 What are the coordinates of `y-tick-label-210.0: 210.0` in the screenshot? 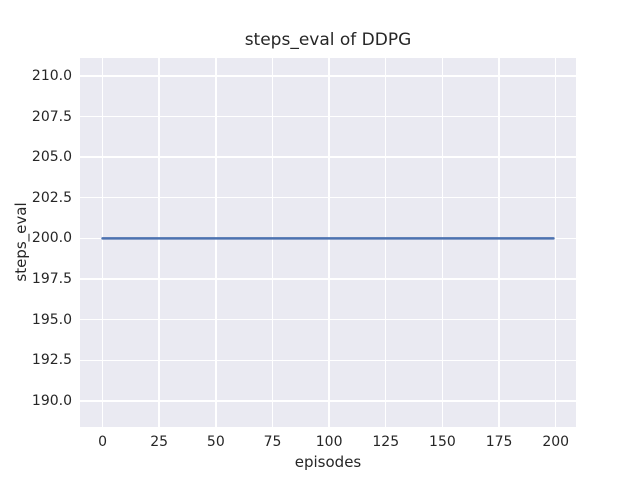 It's located at (51, 75).